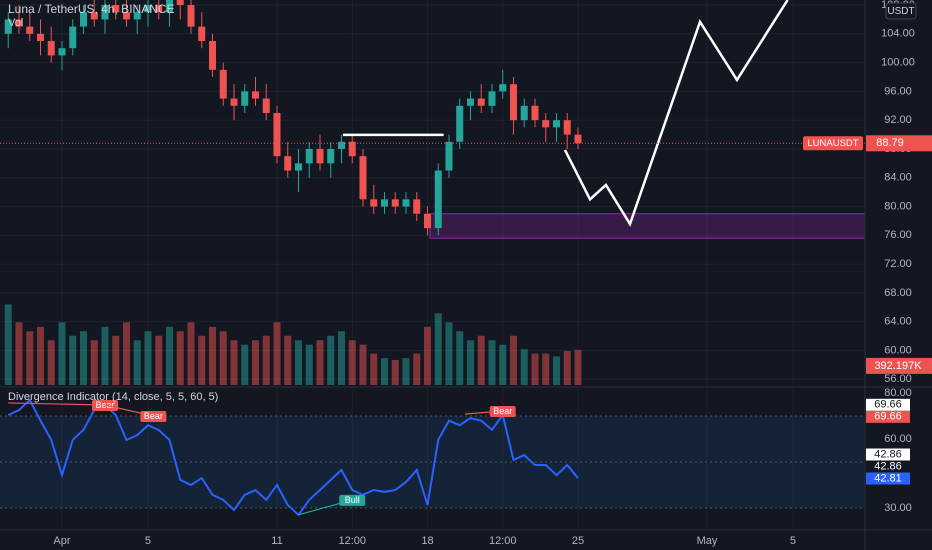  Describe the element at coordinates (676, 113) in the screenshot. I see `projection-path` at that location.